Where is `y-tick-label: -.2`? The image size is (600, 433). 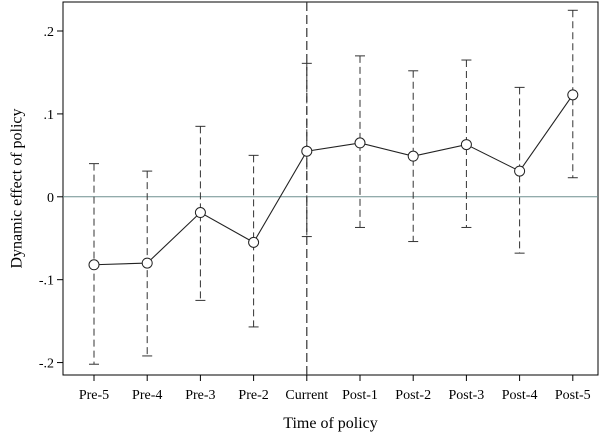
y-tick-label: -.2 is located at coordinates (46, 364).